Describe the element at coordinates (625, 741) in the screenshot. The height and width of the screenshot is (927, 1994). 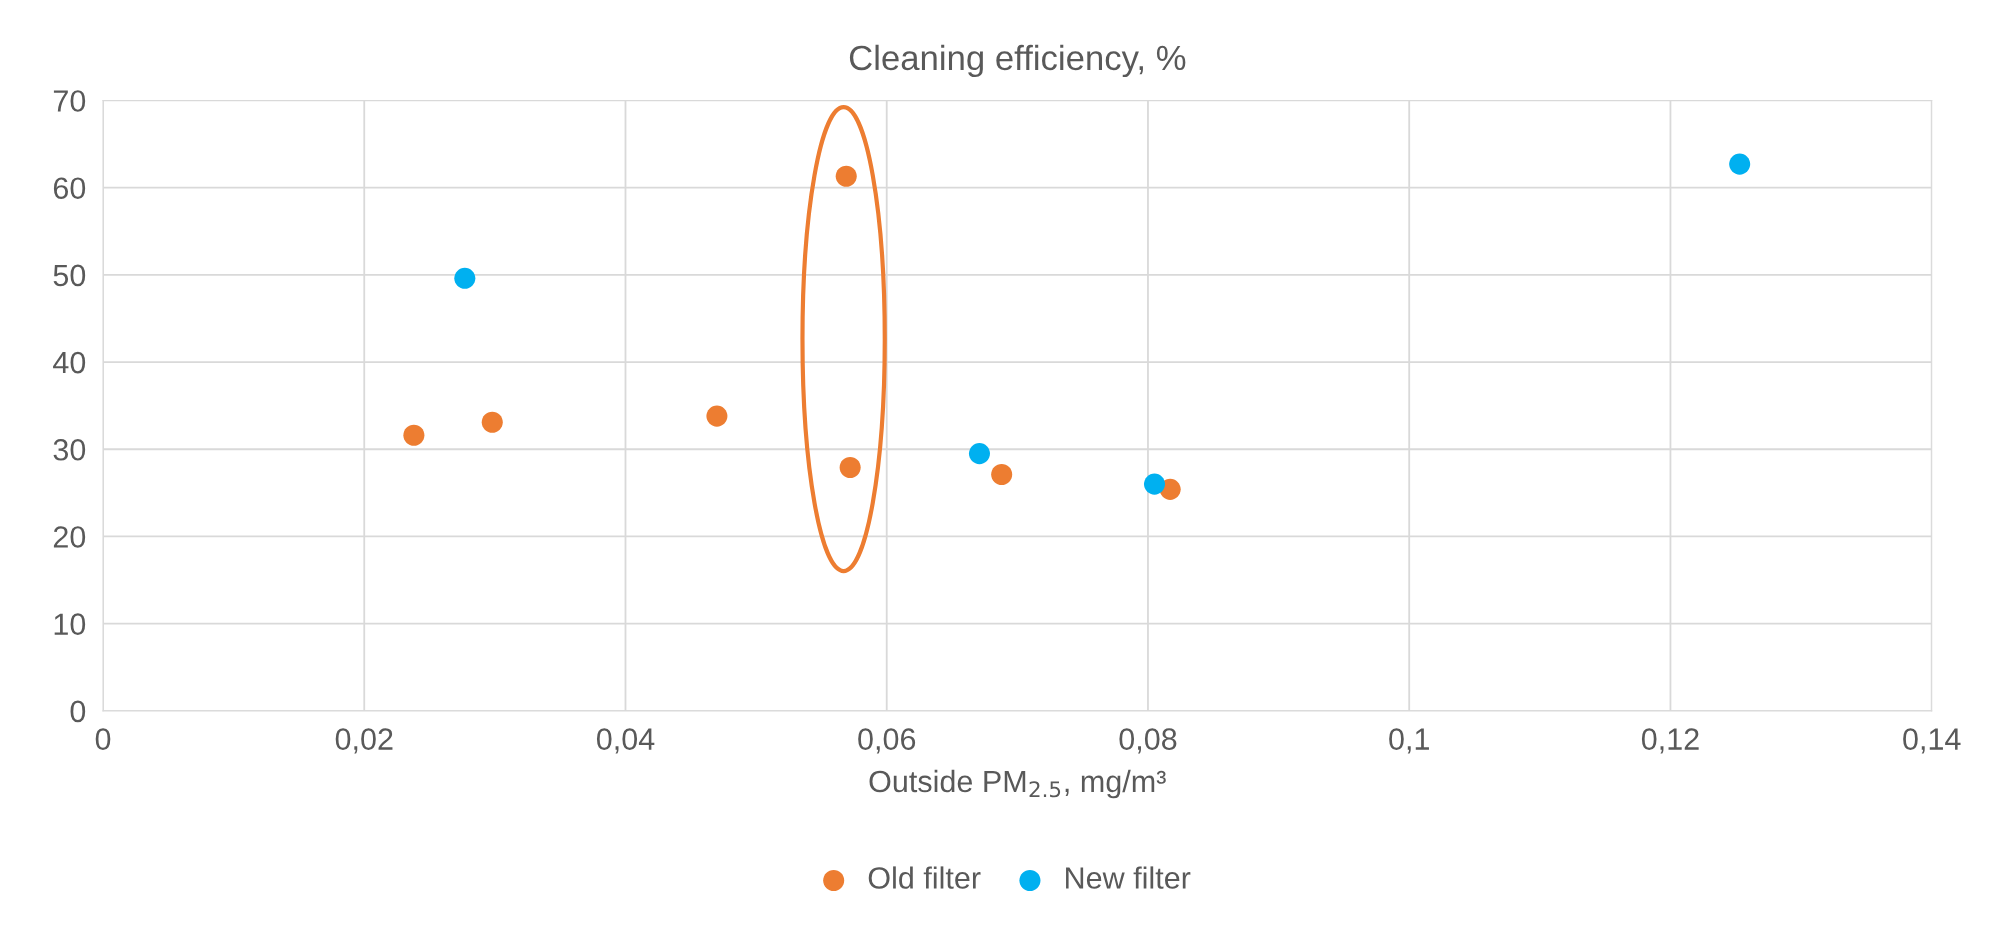
I see `x-tick-label: 0,04` at that location.